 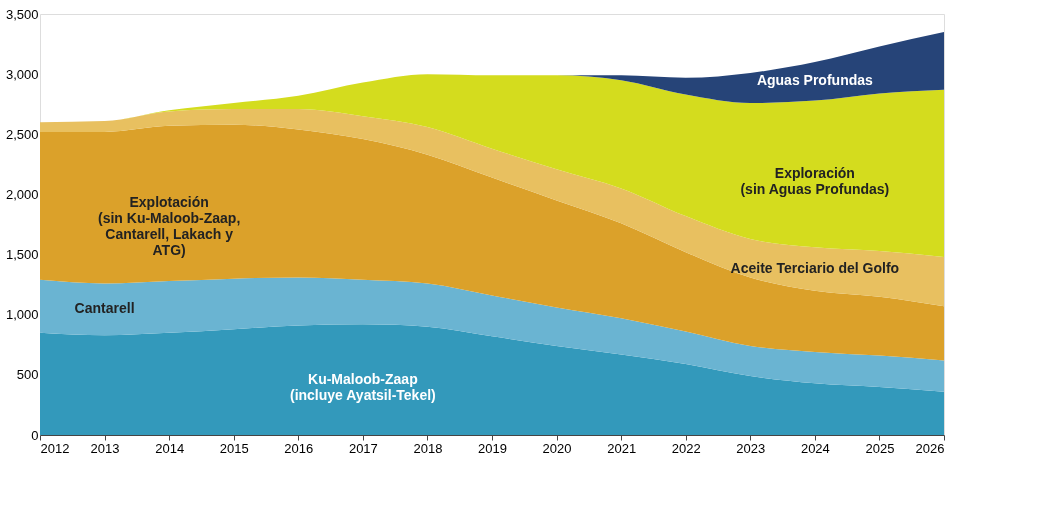 What do you see at coordinates (27, 375) in the screenshot?
I see `y-tick-label: 500` at bounding box center [27, 375].